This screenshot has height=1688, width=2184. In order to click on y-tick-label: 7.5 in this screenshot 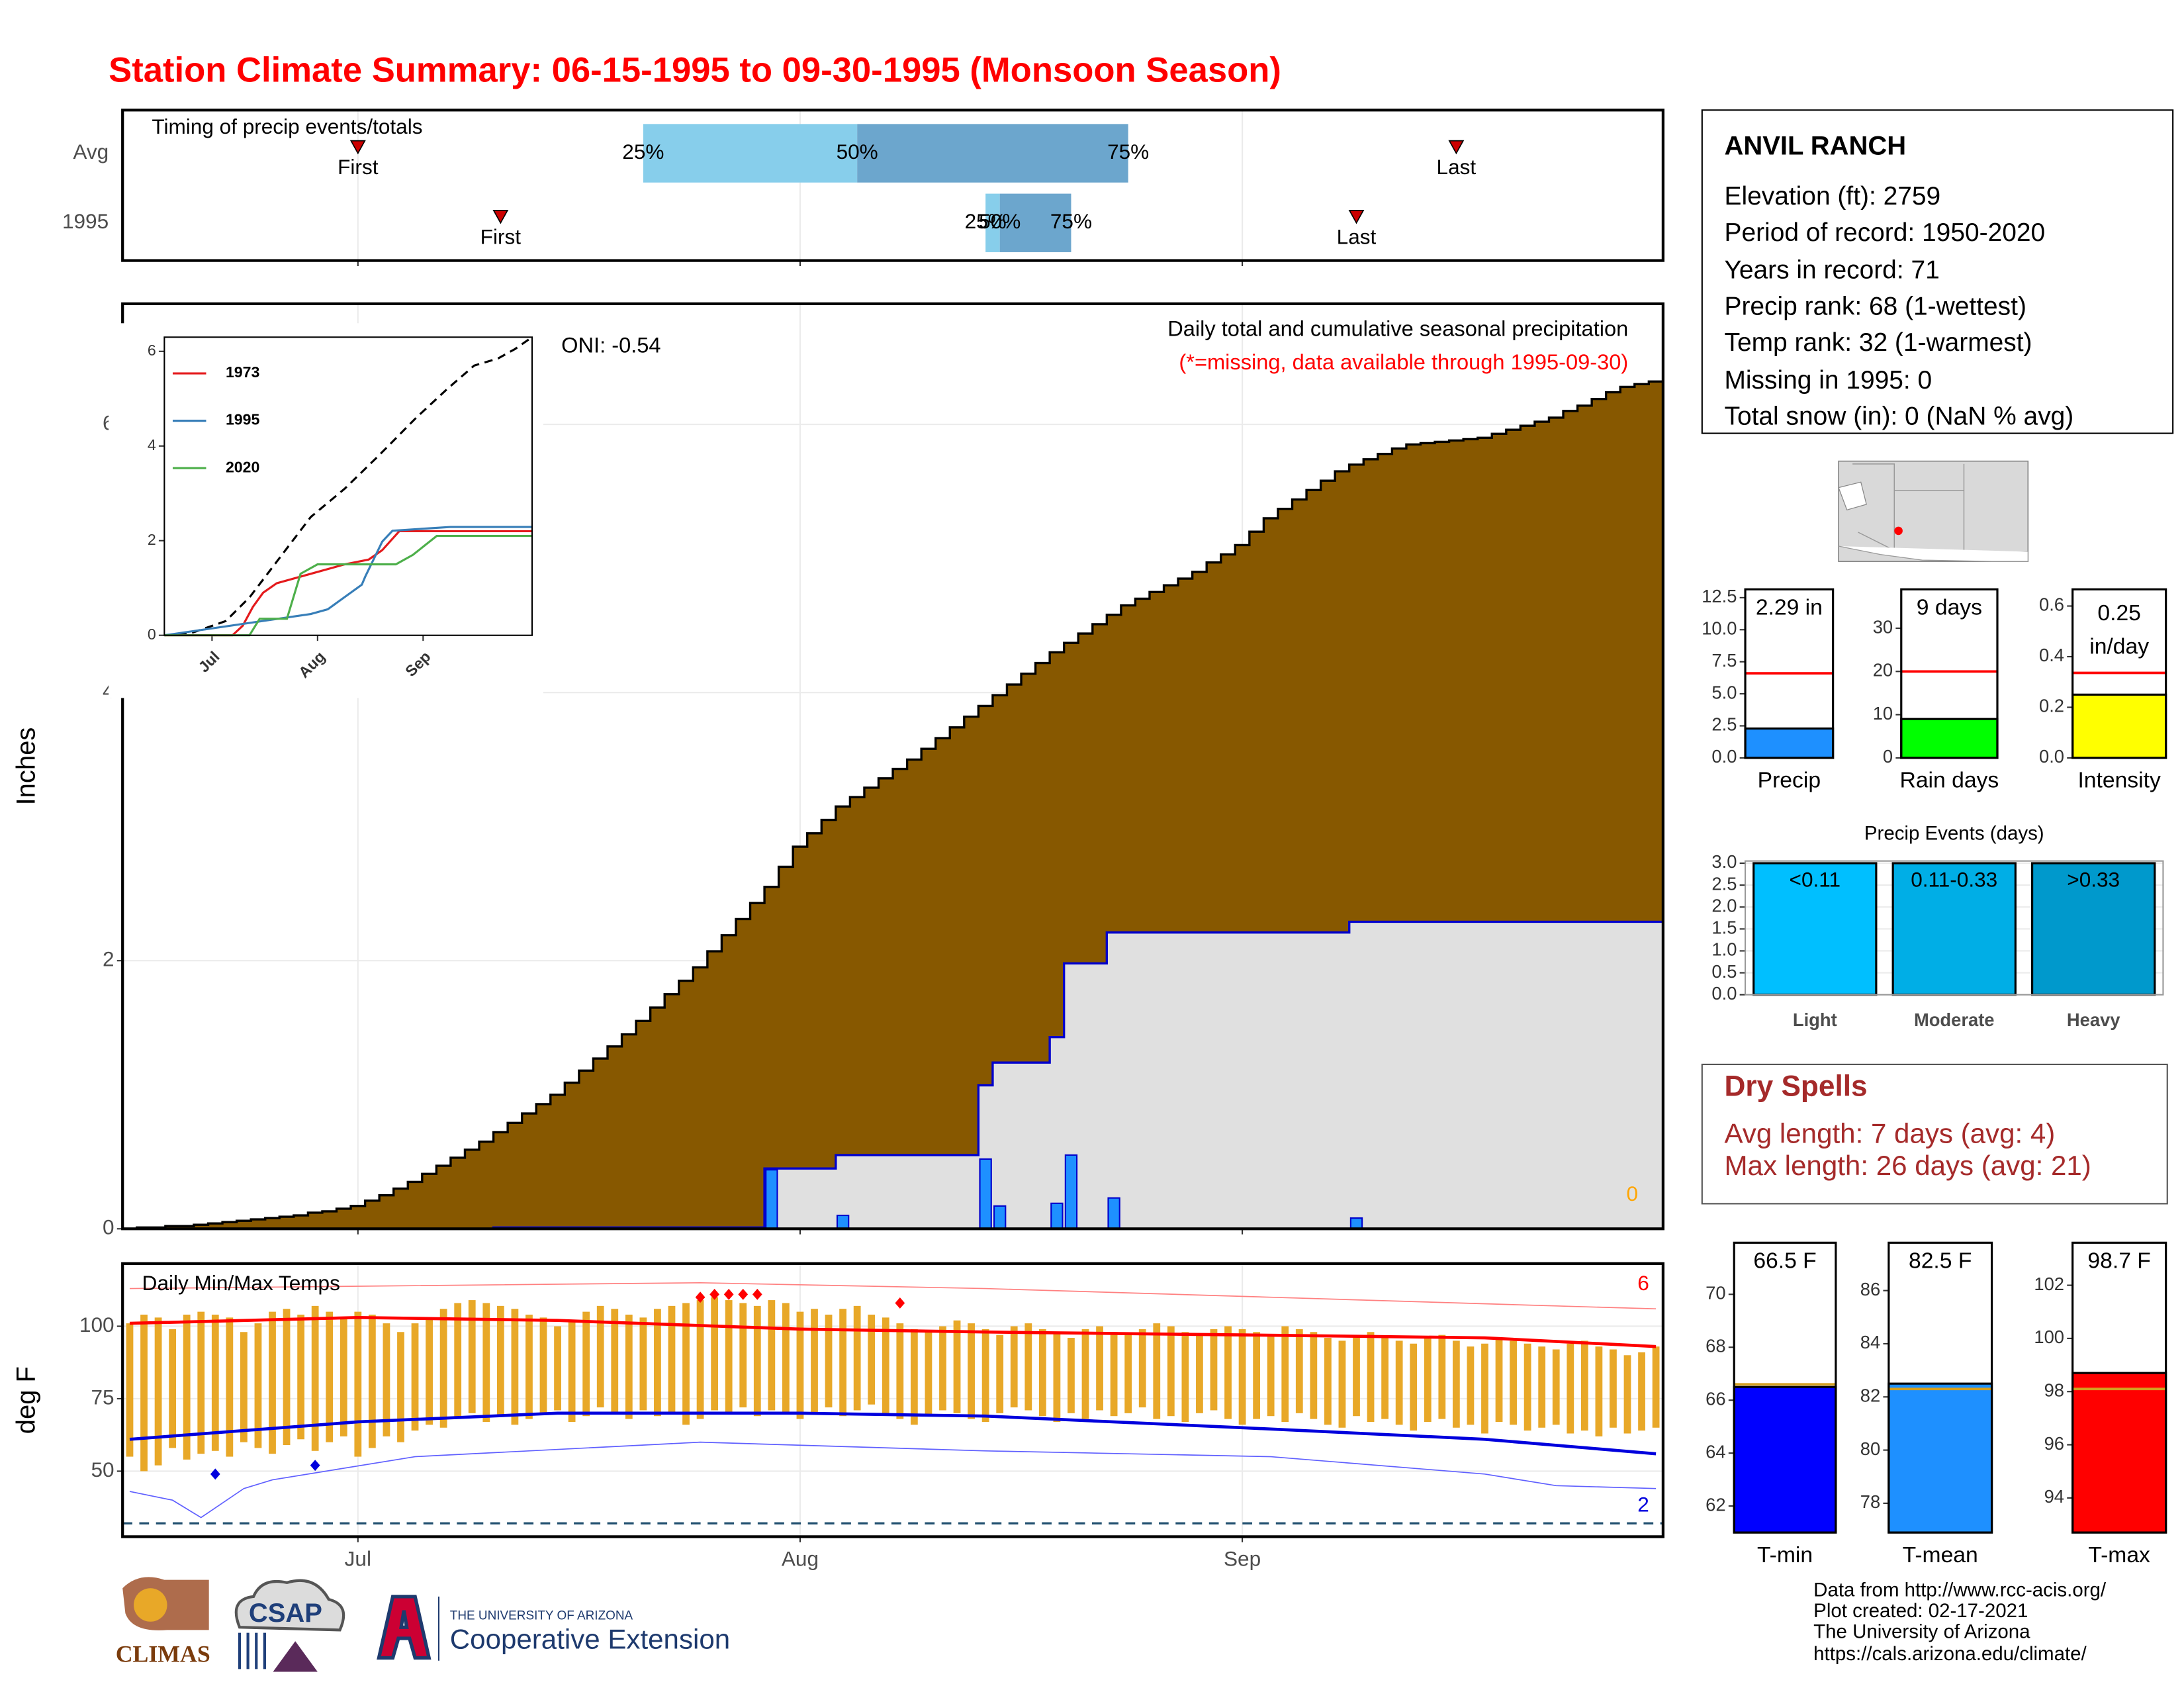, I will do `click(1724, 660)`.